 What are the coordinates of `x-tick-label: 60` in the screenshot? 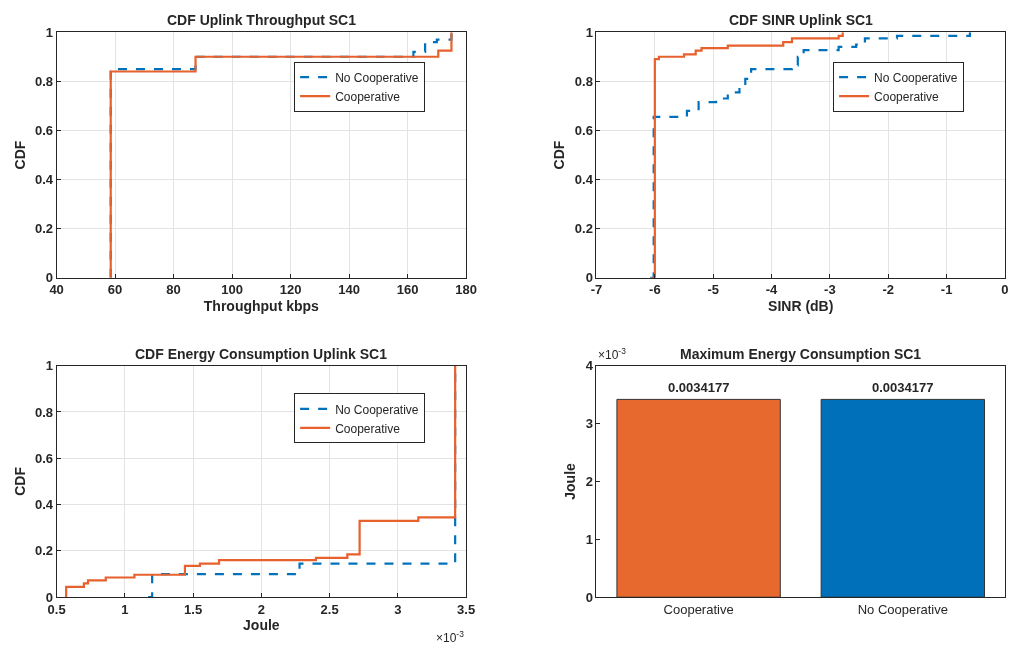 It's located at (115, 290).